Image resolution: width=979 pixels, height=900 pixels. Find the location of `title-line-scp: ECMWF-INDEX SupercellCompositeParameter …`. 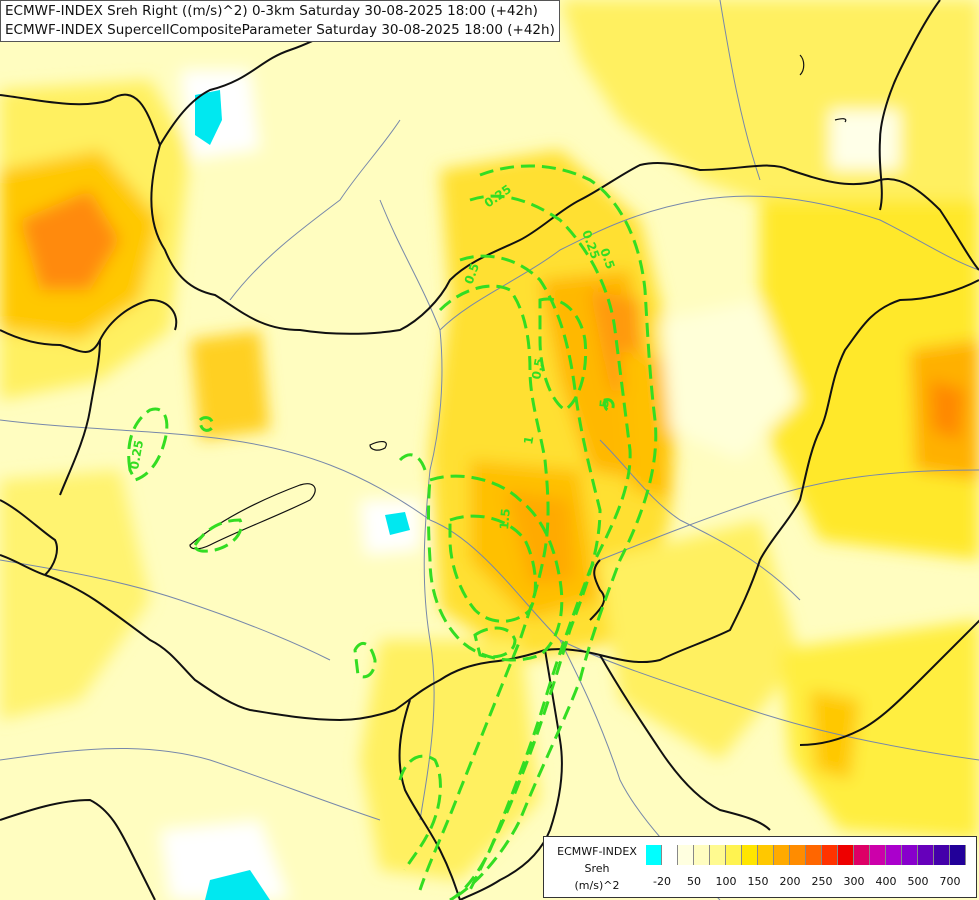

title-line-scp: ECMWF-INDEX SupercellCompositeParameter … is located at coordinates (280, 30).